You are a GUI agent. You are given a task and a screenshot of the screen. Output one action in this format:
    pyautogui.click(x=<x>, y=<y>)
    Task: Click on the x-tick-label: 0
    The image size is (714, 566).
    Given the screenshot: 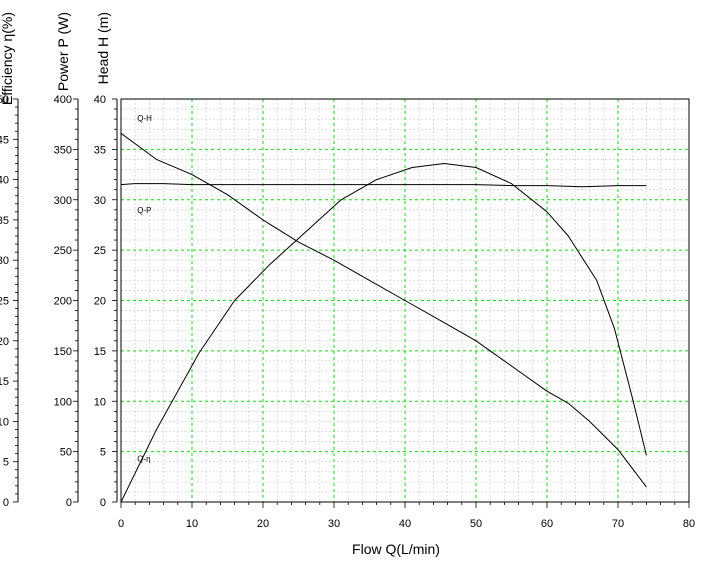 What is the action you would take?
    pyautogui.click(x=121, y=524)
    